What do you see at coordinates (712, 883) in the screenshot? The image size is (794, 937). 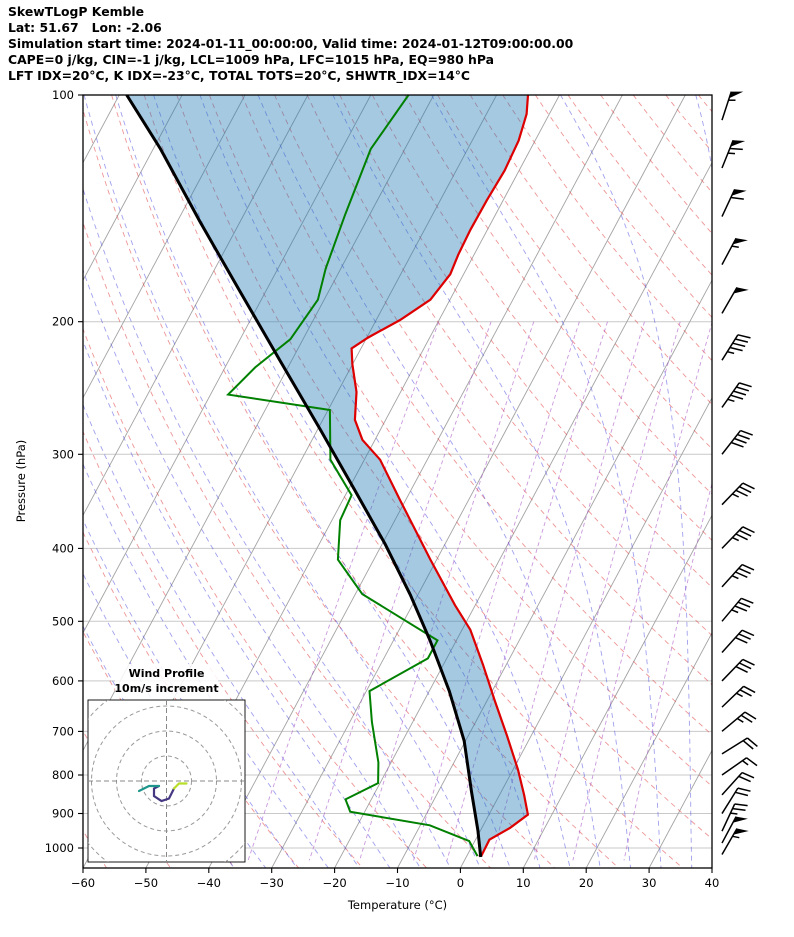 I see `svg-text: 40` at bounding box center [712, 883].